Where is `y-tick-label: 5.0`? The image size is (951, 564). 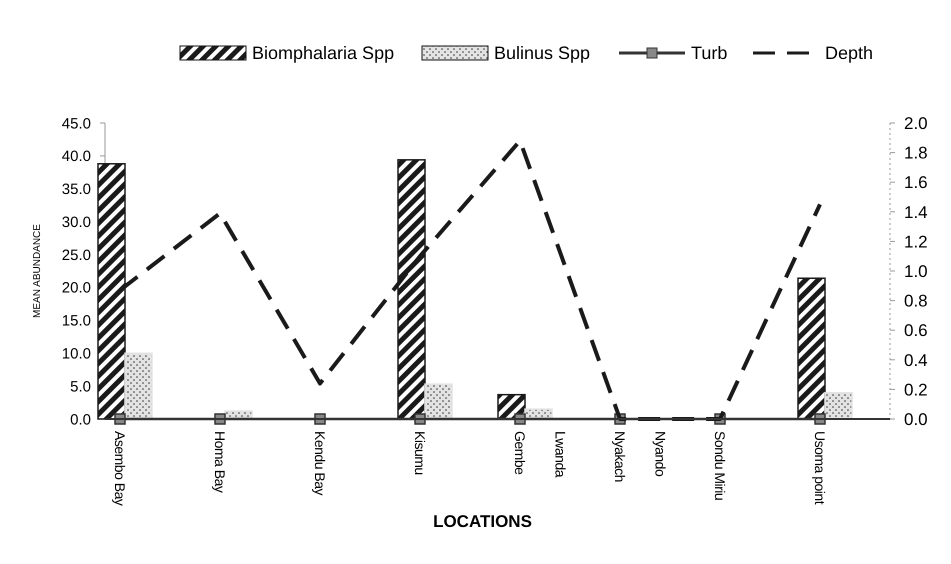 y-tick-label: 5.0 is located at coordinates (80, 387).